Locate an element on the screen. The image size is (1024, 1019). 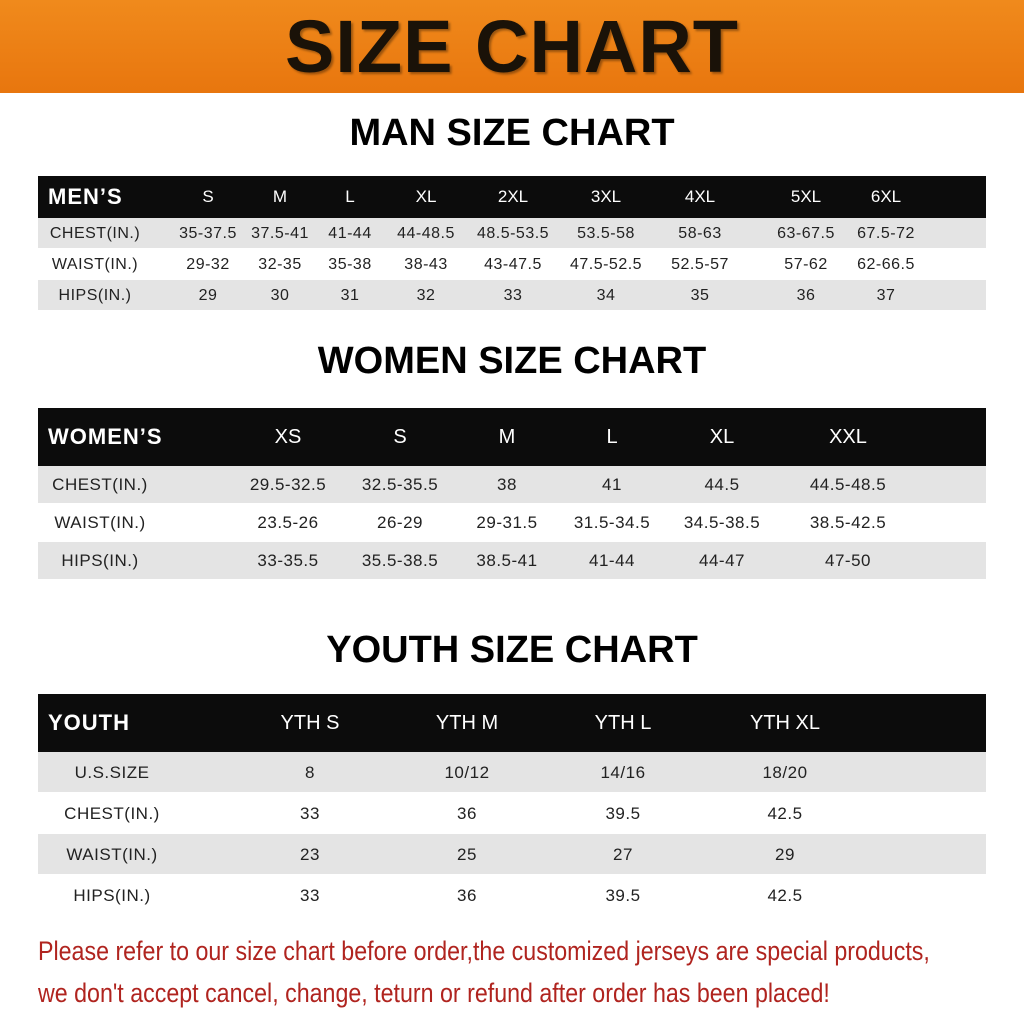
table-cell: 32-35 is located at coordinates (280, 264).